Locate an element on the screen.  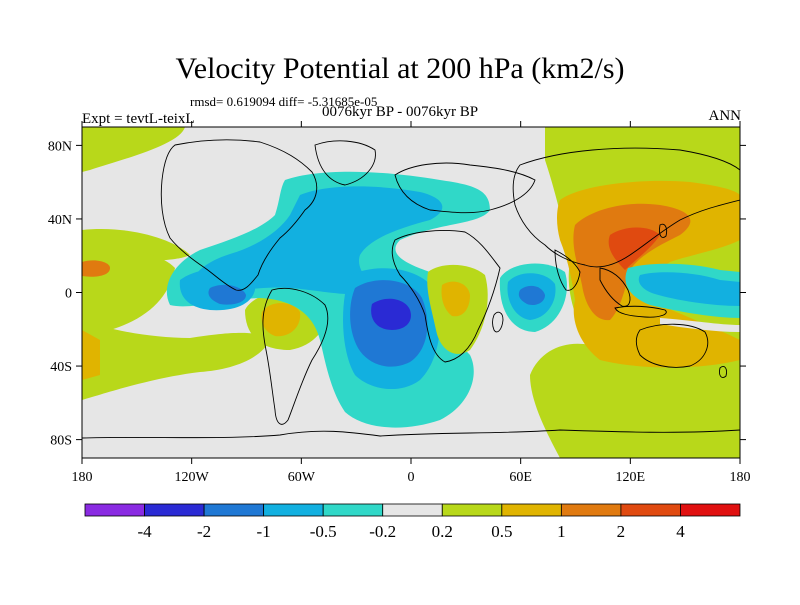
season-label: ANN is located at coordinates (725, 116).